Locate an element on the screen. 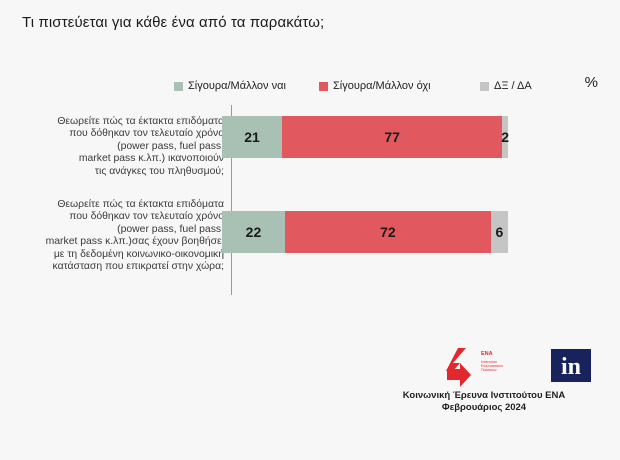  category-label-2-line-6: κατάσταση που επικρατεί στην χώρα; is located at coordinates (138, 267).